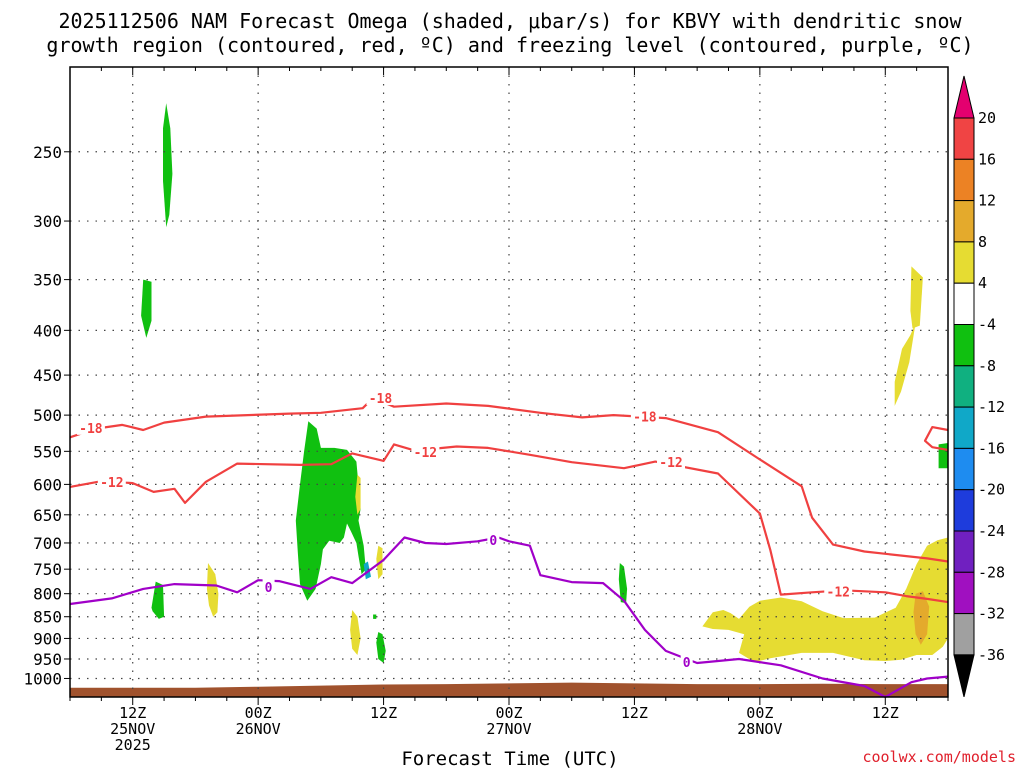 Image resolution: width=1024 pixels, height=768 pixels. Describe the element at coordinates (42, 678) in the screenshot. I see `y-tick-label: 1000` at that location.